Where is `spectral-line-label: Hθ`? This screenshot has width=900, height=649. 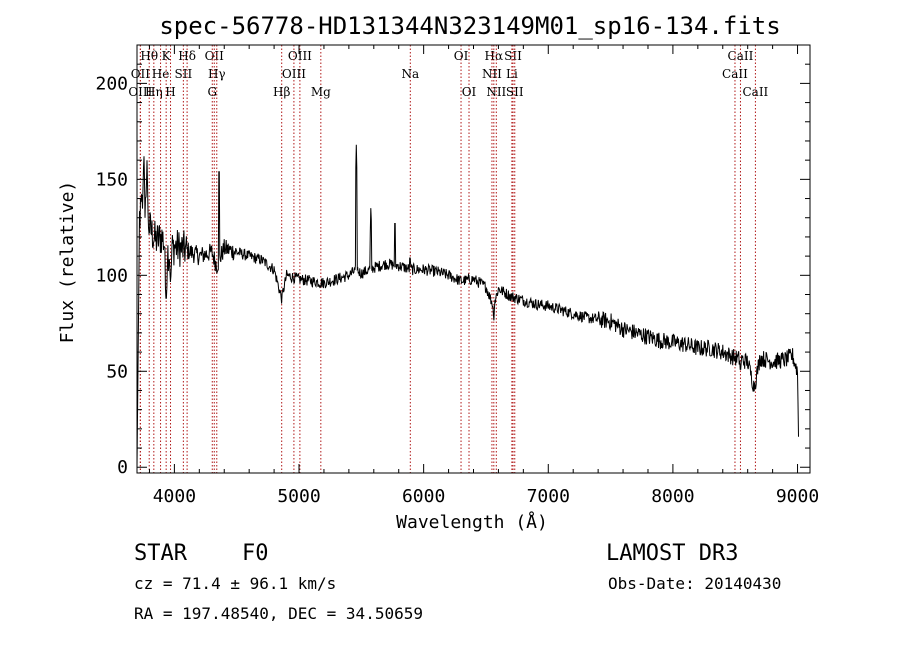 spectral-line-label: Hθ is located at coordinates (149, 56).